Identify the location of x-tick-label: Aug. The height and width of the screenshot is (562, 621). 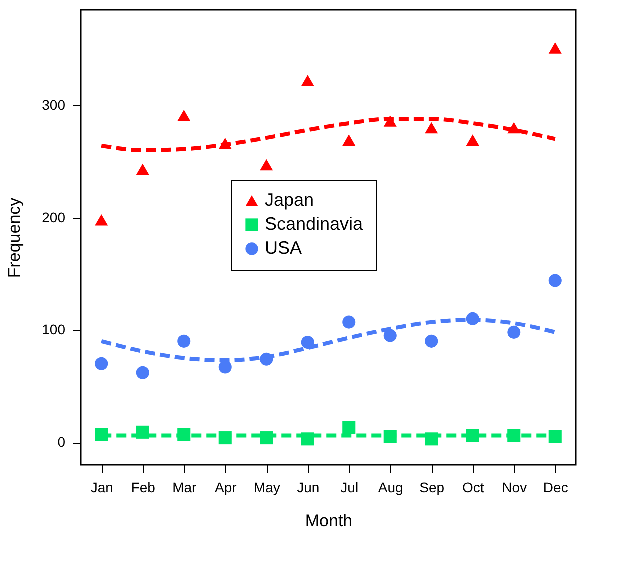
(391, 488).